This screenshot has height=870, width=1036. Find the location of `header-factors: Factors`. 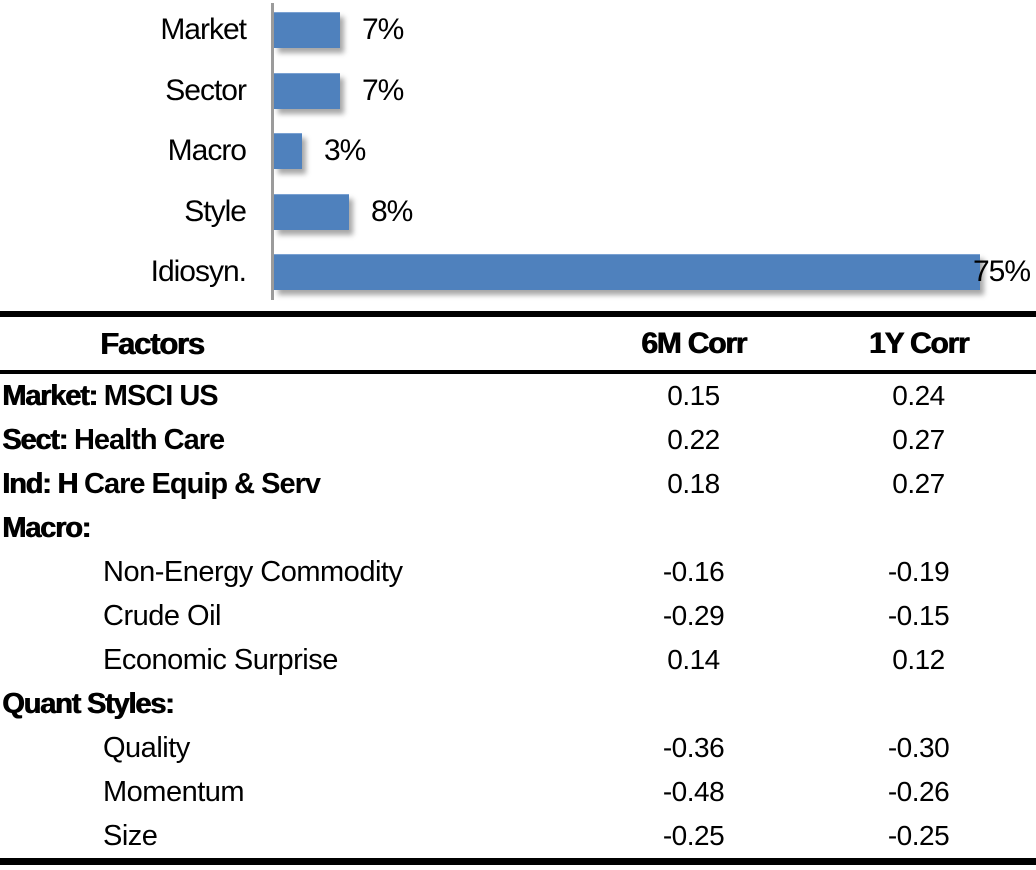

header-factors: Factors is located at coordinates (152, 343).